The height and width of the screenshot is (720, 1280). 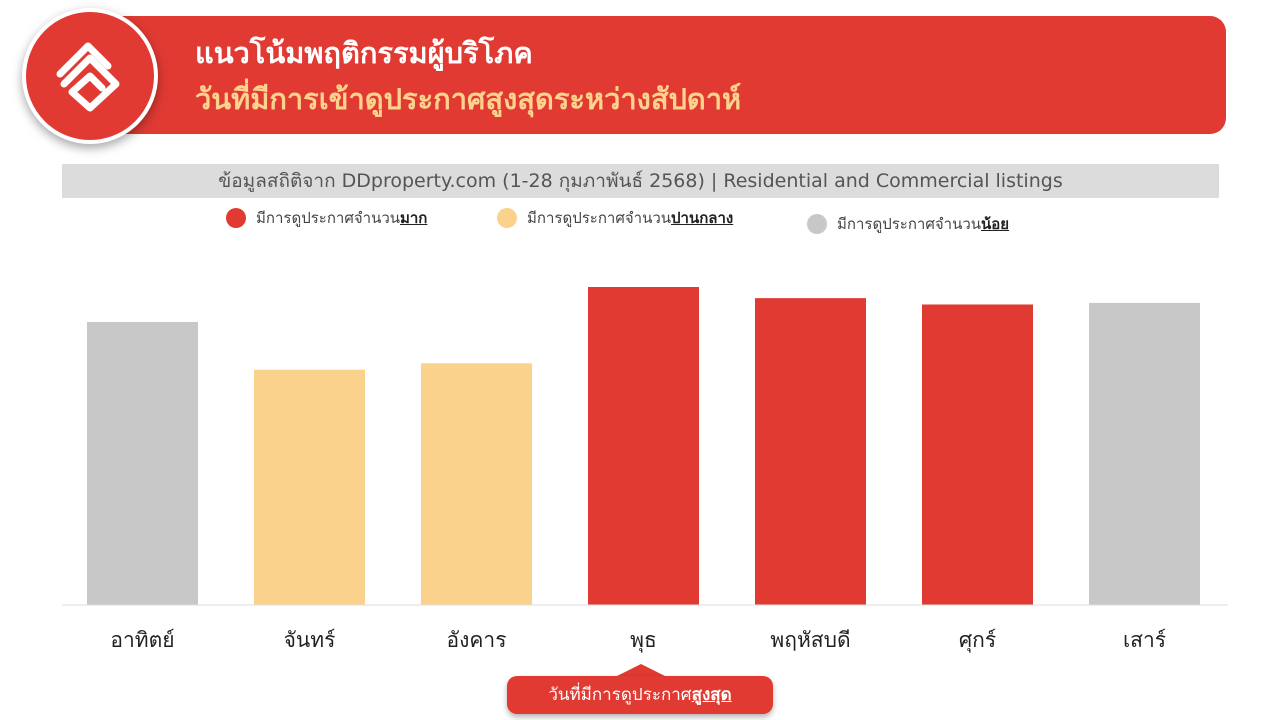 I want to click on x-tick-label-4: พฤหัสบดี, so click(x=810, y=640).